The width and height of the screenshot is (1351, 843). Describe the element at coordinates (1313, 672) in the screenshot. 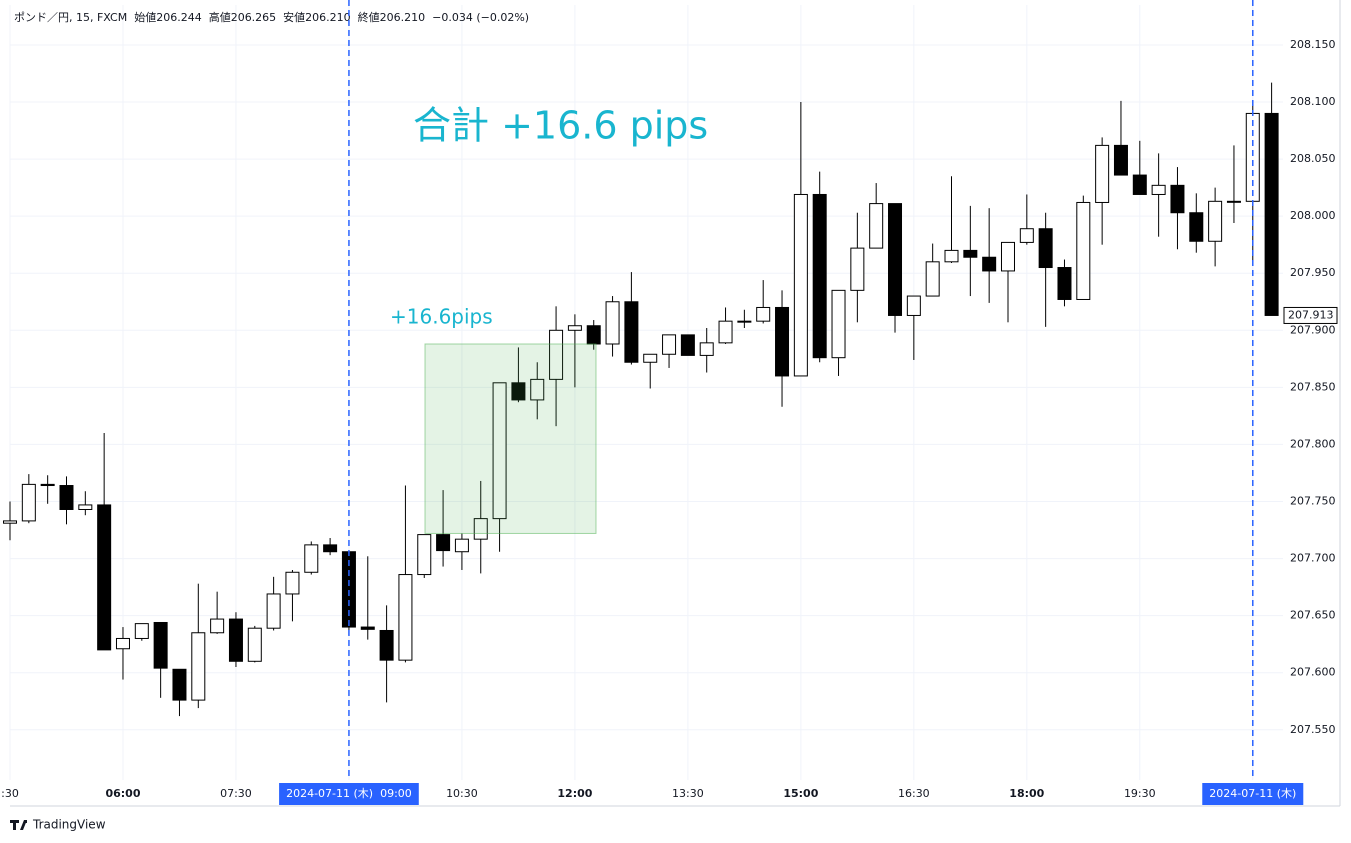

I see `y-tick-label: 207.600` at that location.